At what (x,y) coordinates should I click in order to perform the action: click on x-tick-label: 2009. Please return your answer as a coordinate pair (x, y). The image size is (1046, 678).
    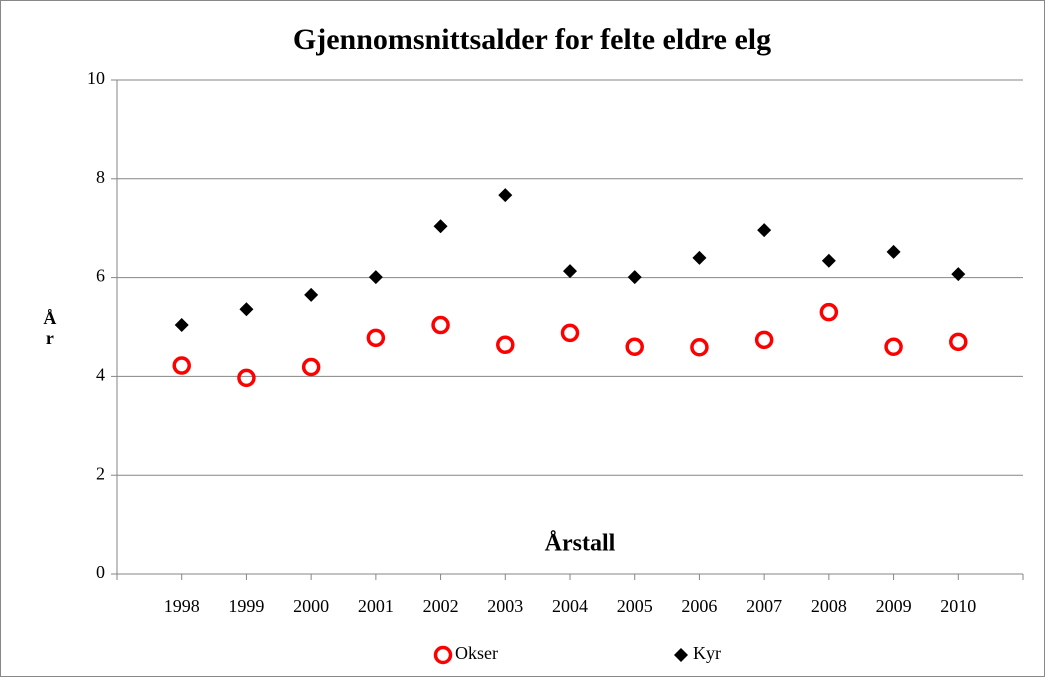
    Looking at the image, I should click on (894, 606).